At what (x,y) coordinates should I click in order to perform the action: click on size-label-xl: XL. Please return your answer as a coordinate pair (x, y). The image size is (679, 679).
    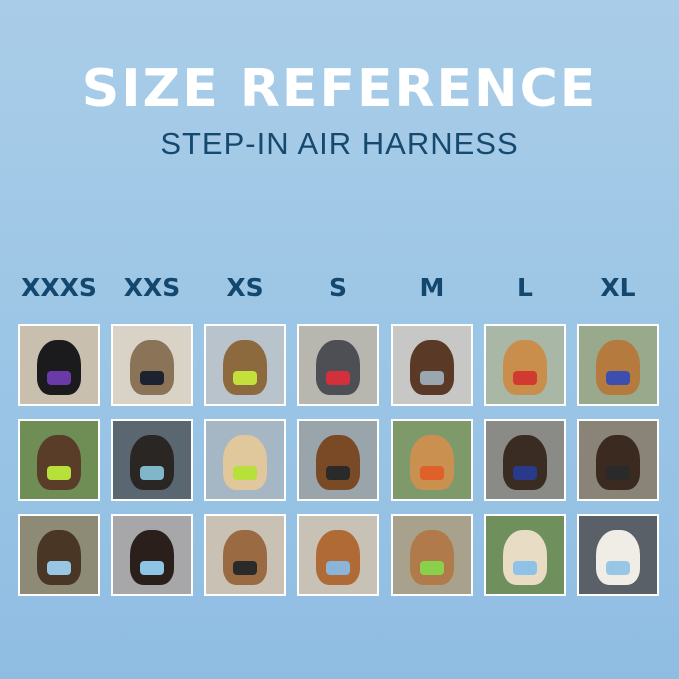
    Looking at the image, I should click on (618, 287).